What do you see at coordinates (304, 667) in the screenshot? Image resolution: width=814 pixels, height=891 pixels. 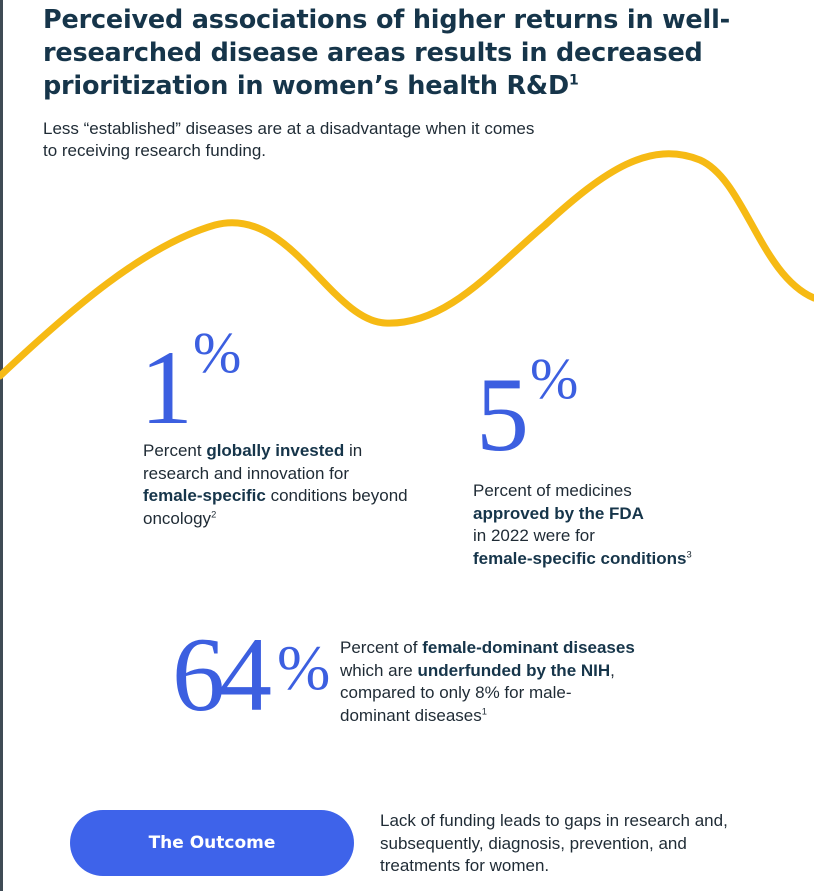 I see `stat-3-percent-sign: %` at bounding box center [304, 667].